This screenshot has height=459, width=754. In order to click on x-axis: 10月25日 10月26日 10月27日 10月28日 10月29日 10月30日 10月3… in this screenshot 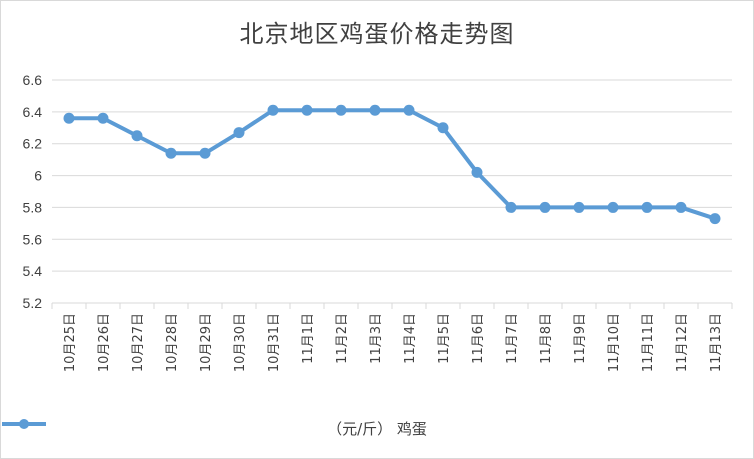, I will do `click(392, 337)`.